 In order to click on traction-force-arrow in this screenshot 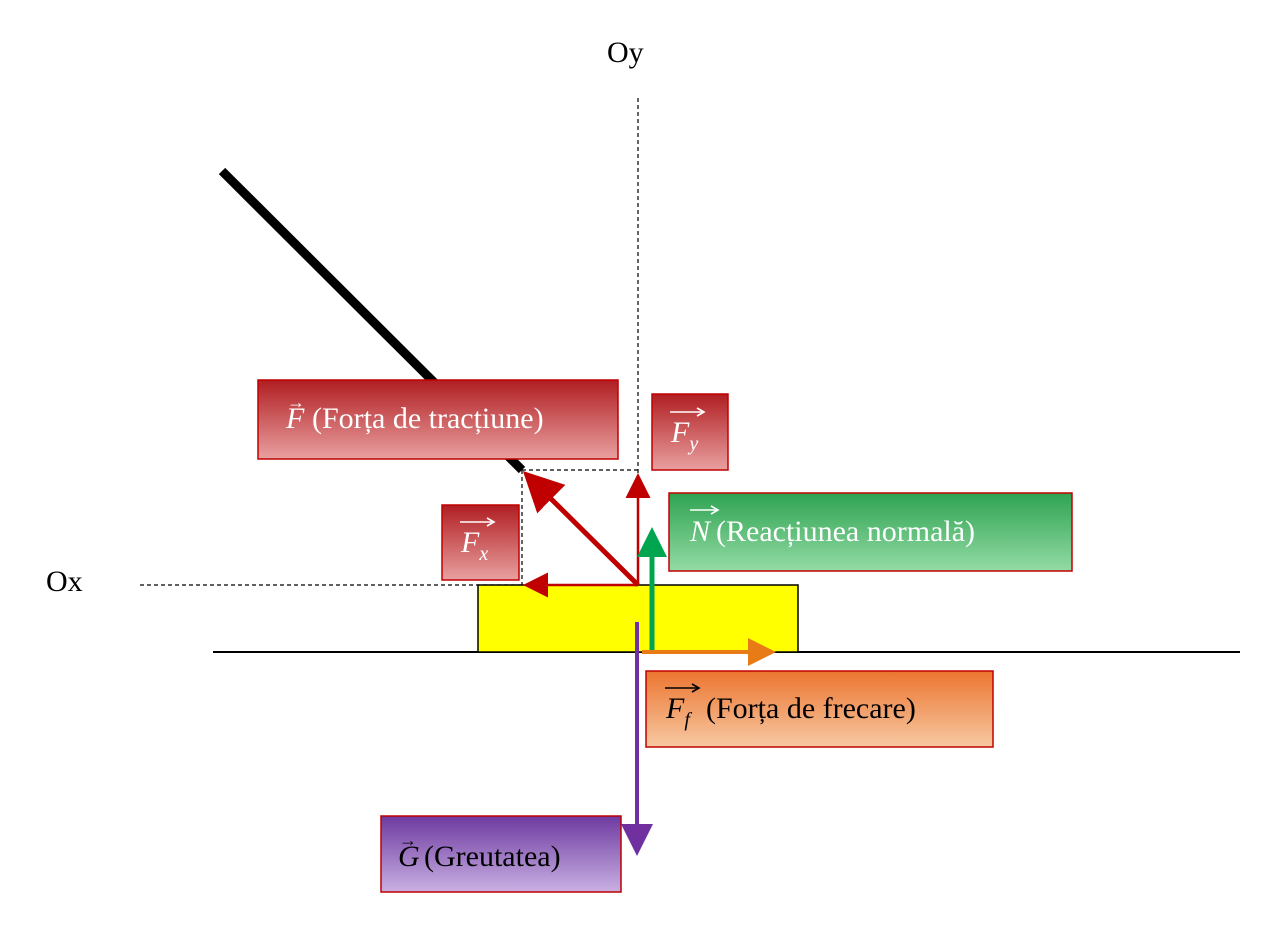, I will do `click(581, 528)`.